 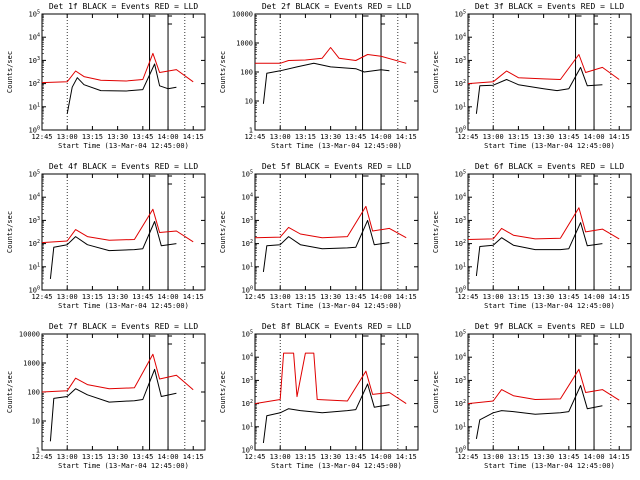 What do you see at coordinates (336, 166) in the screenshot?
I see `panel-title: Det 5f BLACK = Events RED = LLD` at bounding box center [336, 166].